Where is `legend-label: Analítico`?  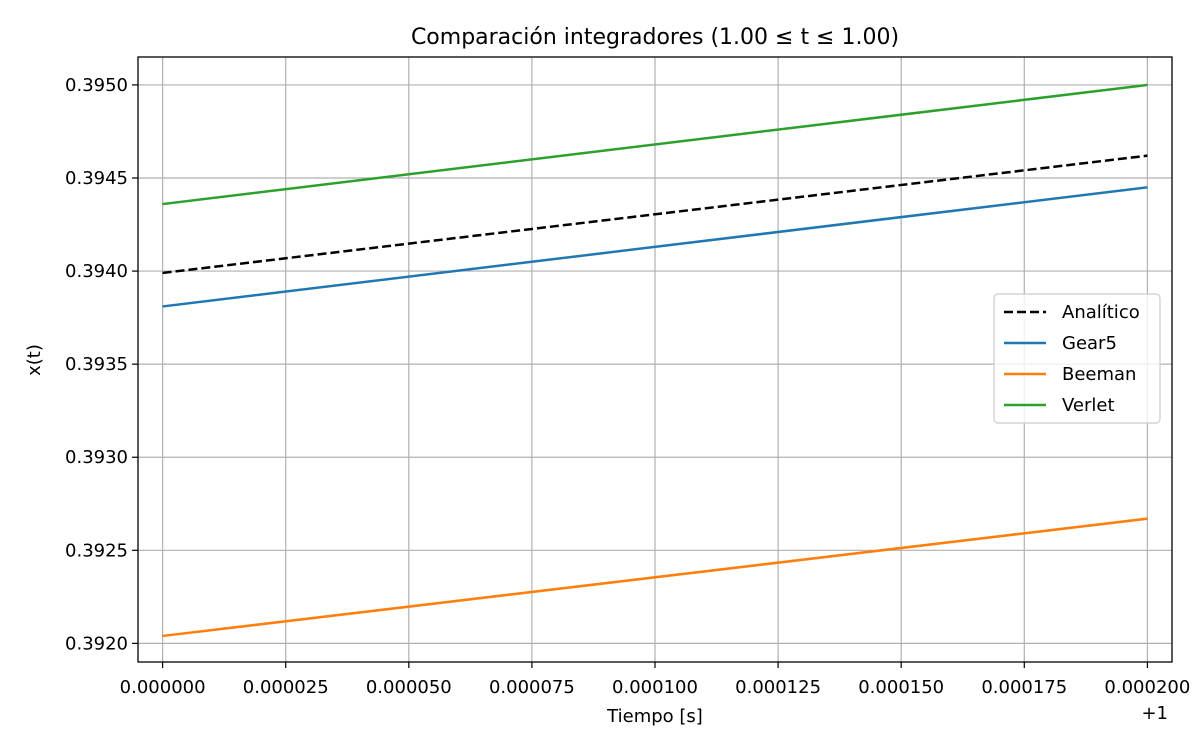
legend-label: Analítico is located at coordinates (1101, 312).